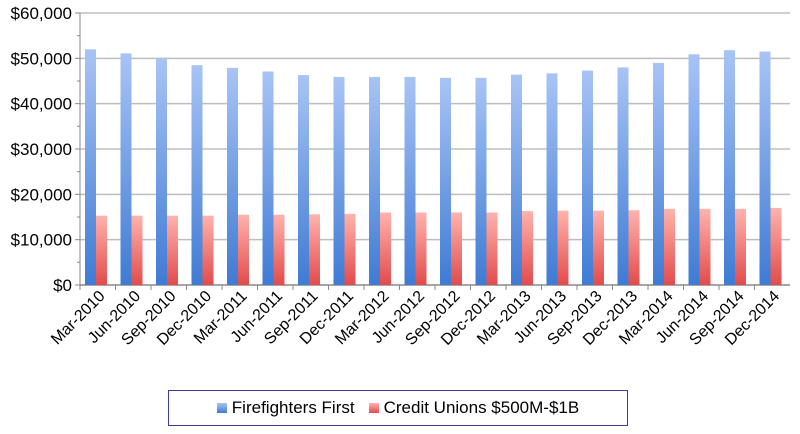 This screenshot has height=434, width=800. I want to click on y-tick-label: $0, so click(62, 285).